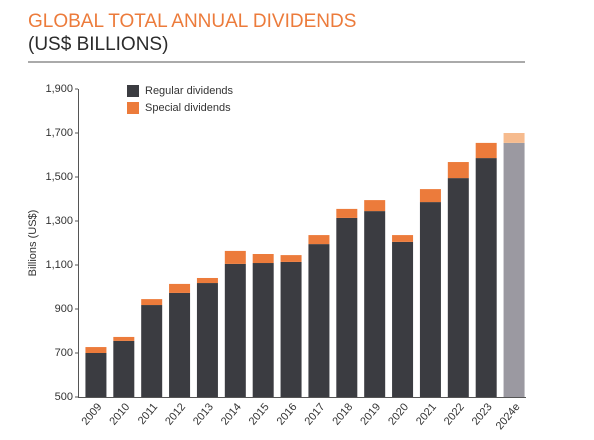 The width and height of the screenshot is (594, 440). What do you see at coordinates (33, 243) in the screenshot?
I see `y-axis-label: Billions (US$)` at bounding box center [33, 243].